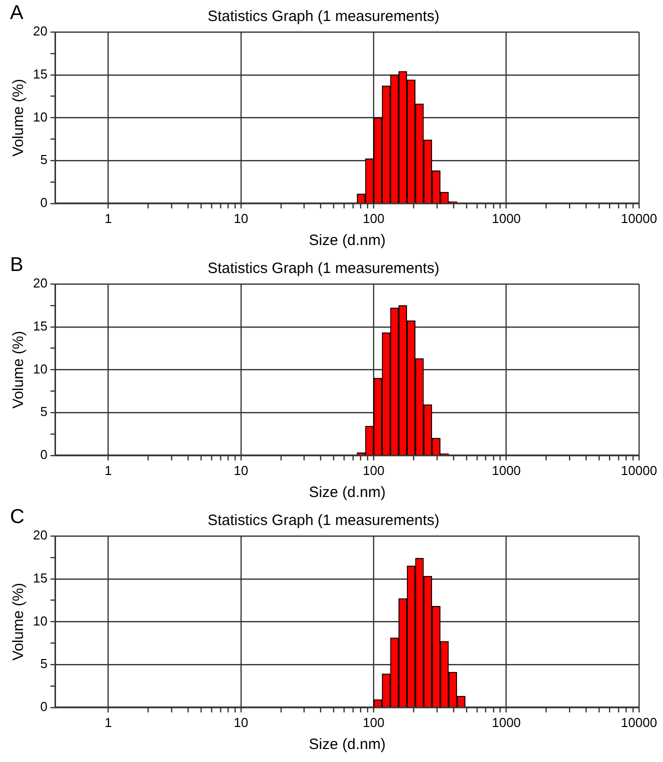  Describe the element at coordinates (17, 265) in the screenshot. I see `text: B` at that location.